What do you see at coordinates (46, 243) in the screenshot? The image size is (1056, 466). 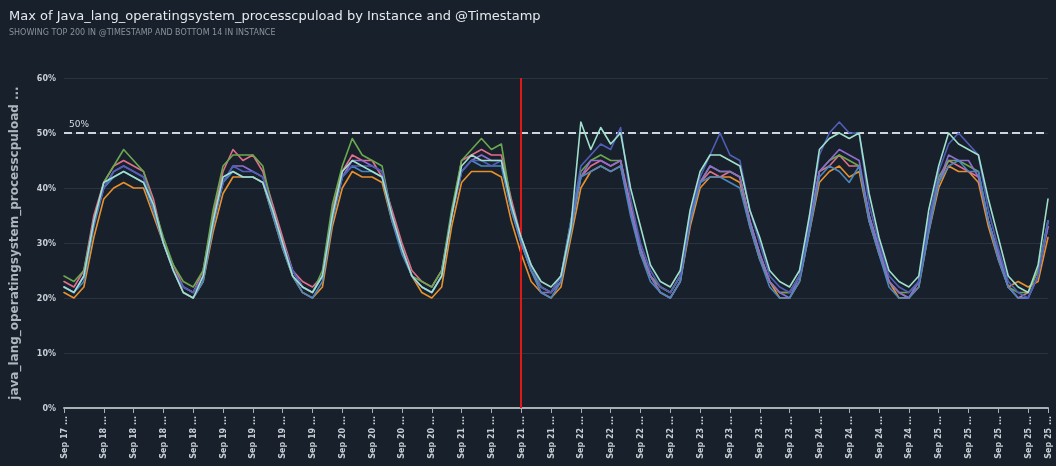 I see `y-tick-label: 30%` at bounding box center [46, 243].